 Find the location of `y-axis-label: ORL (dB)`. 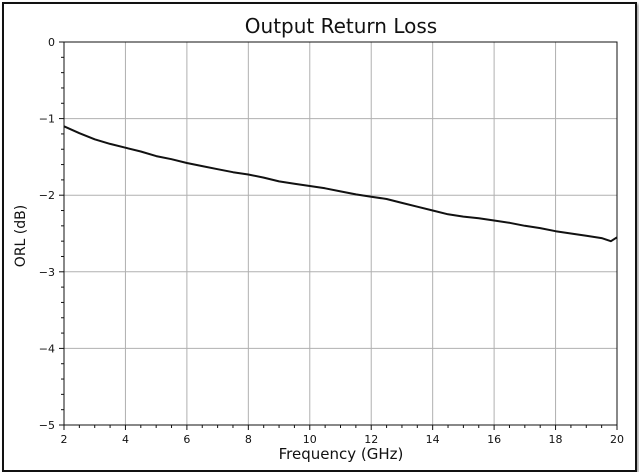

y-axis-label: ORL (dB) is located at coordinates (21, 236).